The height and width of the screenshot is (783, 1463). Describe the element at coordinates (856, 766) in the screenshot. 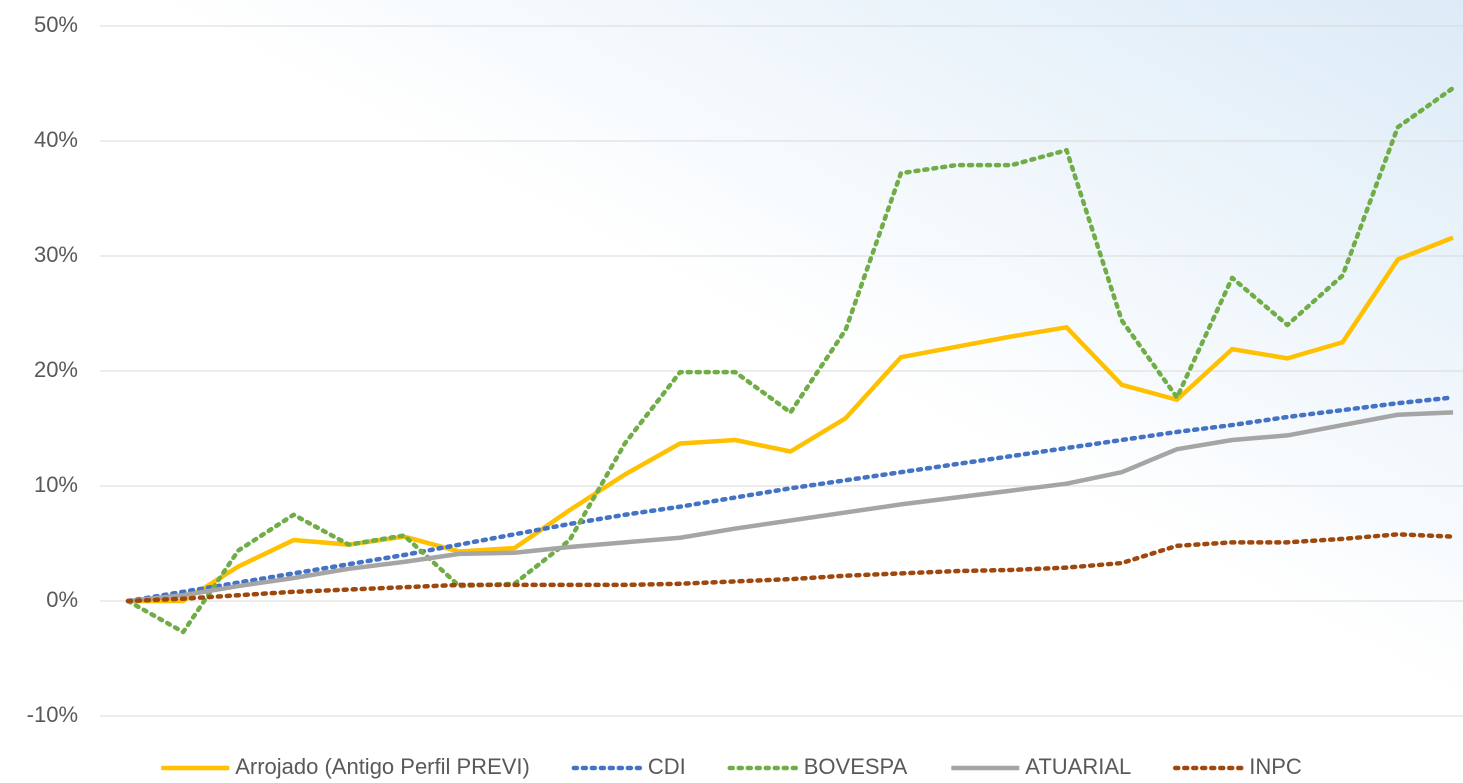

I see `legend-label: BOVESPA` at that location.